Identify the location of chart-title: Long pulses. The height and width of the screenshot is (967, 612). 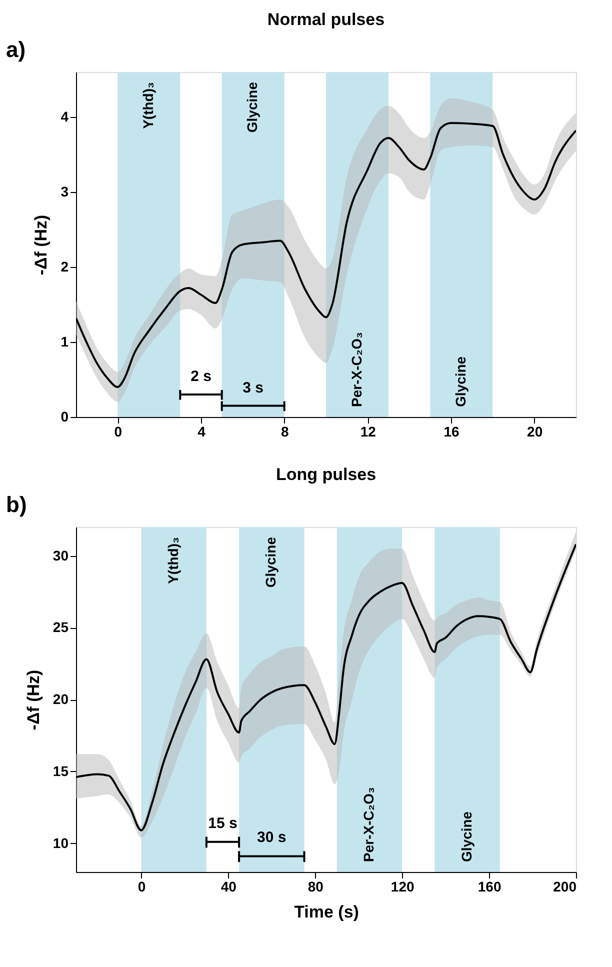
(326, 474).